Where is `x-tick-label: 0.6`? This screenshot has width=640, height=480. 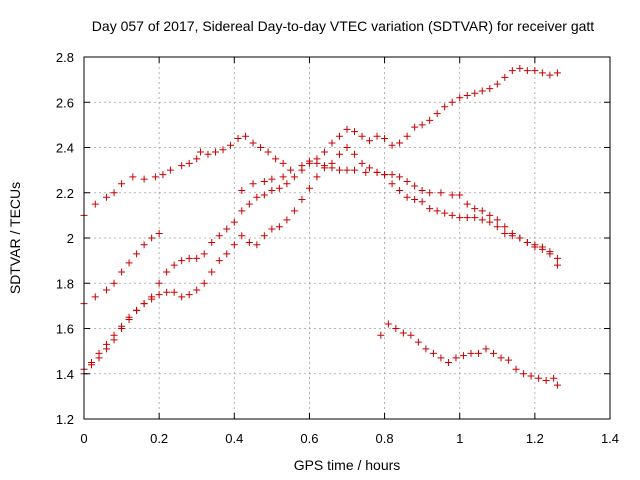
x-tick-label: 0.6 is located at coordinates (309, 438).